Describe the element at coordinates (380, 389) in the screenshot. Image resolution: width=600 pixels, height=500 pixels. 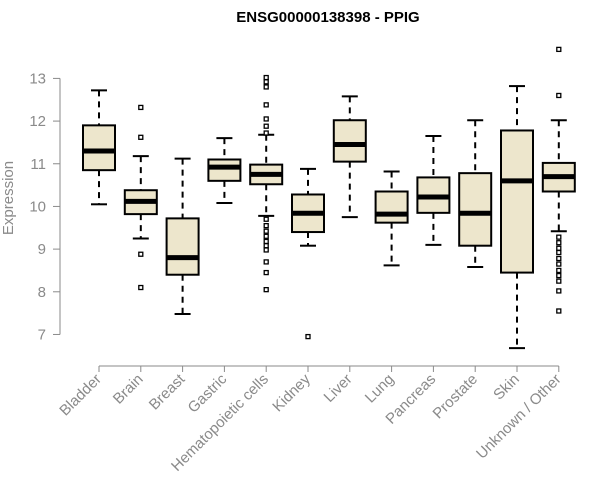
I see `x-tick-label: Lung` at that location.